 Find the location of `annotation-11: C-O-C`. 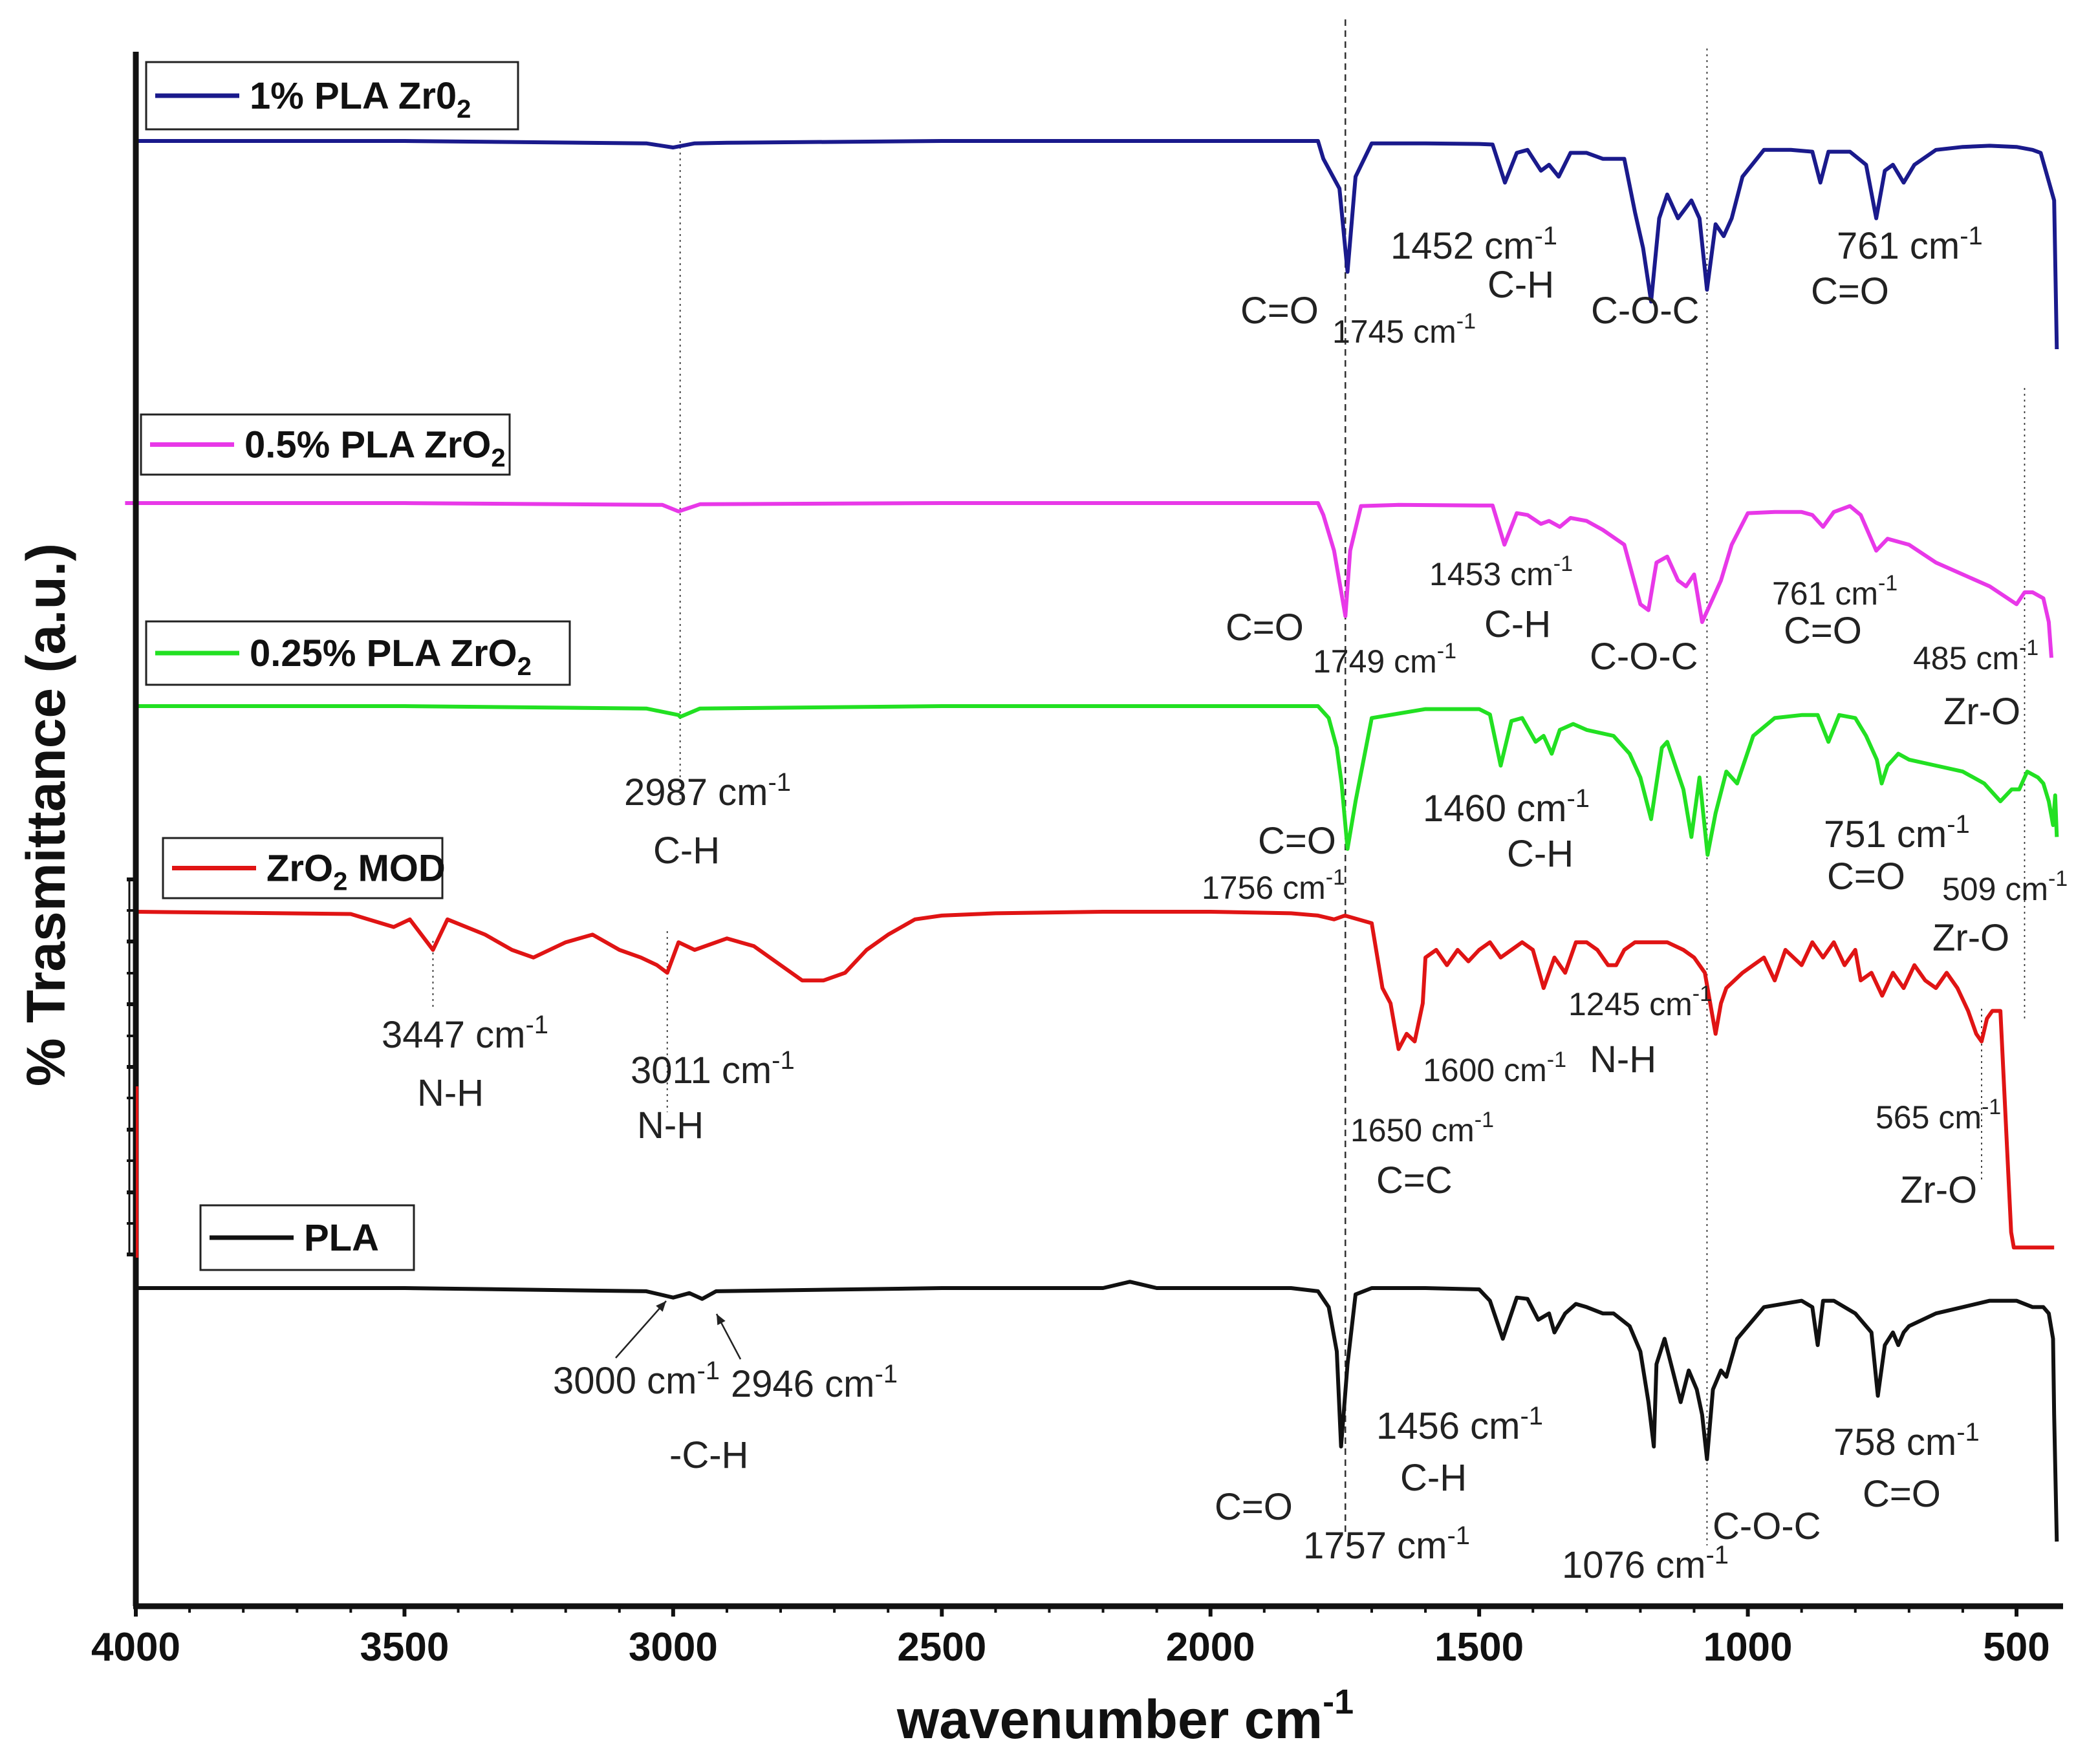

annotation-11: C-O-C is located at coordinates (1644, 657).